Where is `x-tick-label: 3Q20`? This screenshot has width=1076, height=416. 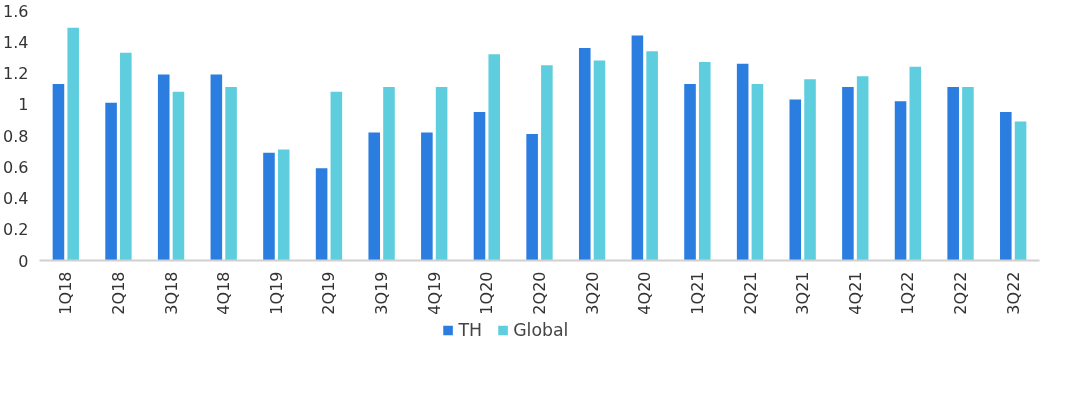
x-tick-label: 3Q20 is located at coordinates (592, 293).